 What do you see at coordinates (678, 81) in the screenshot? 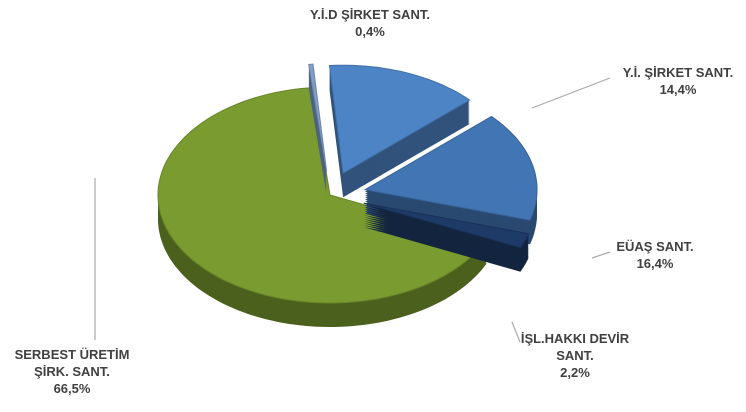
I see `data-label: Y.İ. ŞİRKET SANT. 14,4%` at bounding box center [678, 81].